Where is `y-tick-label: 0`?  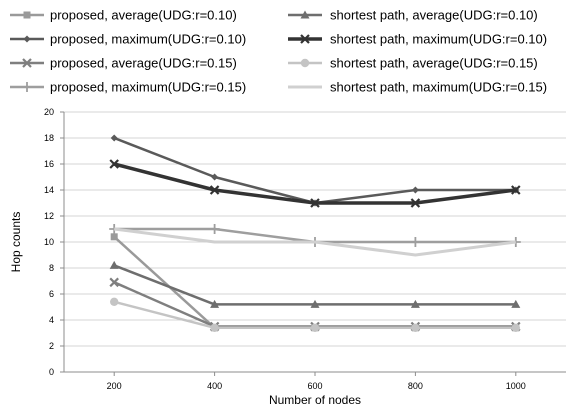 y-tick-label: 0 is located at coordinates (51, 372).